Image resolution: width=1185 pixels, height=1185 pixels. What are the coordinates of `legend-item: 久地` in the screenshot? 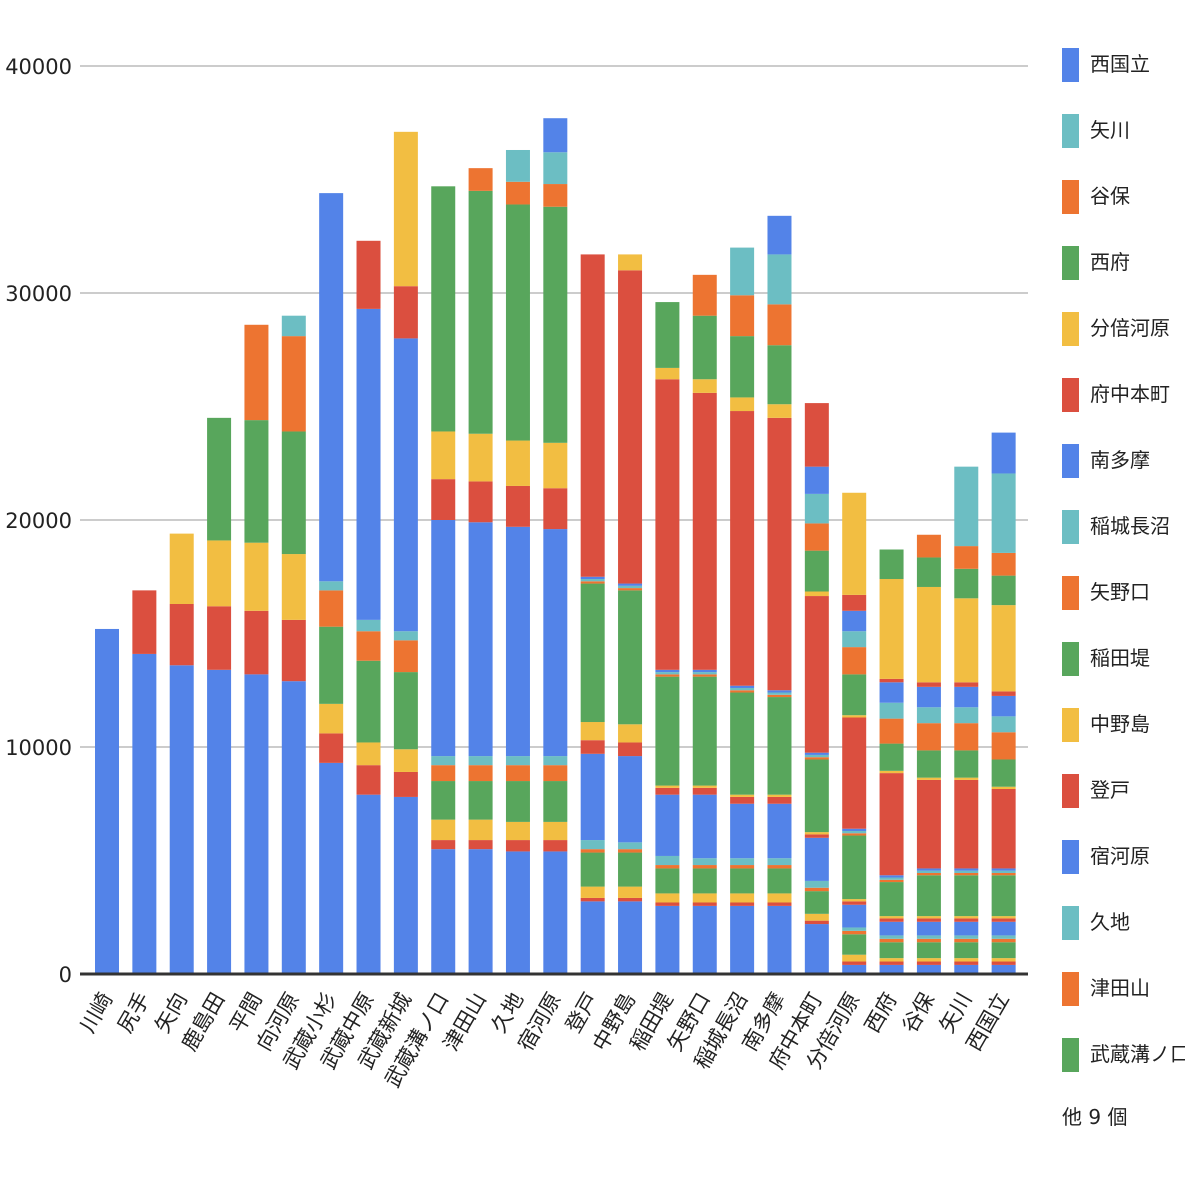 It's located at (1096, 923).